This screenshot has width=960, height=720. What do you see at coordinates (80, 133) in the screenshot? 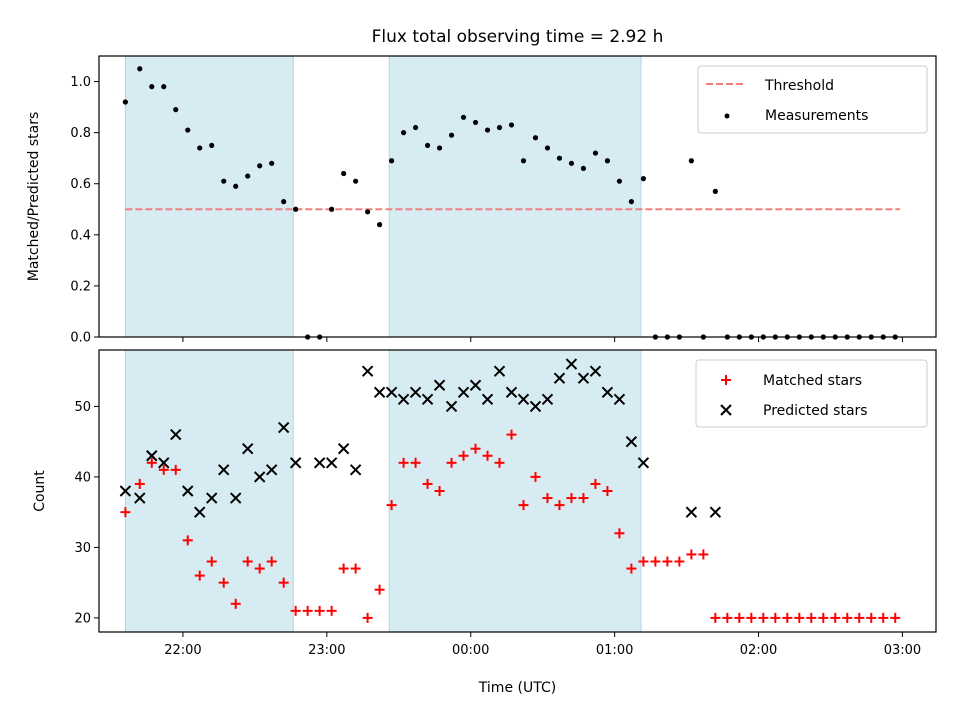
I see `y-tick-label: 0.8` at bounding box center [80, 133].